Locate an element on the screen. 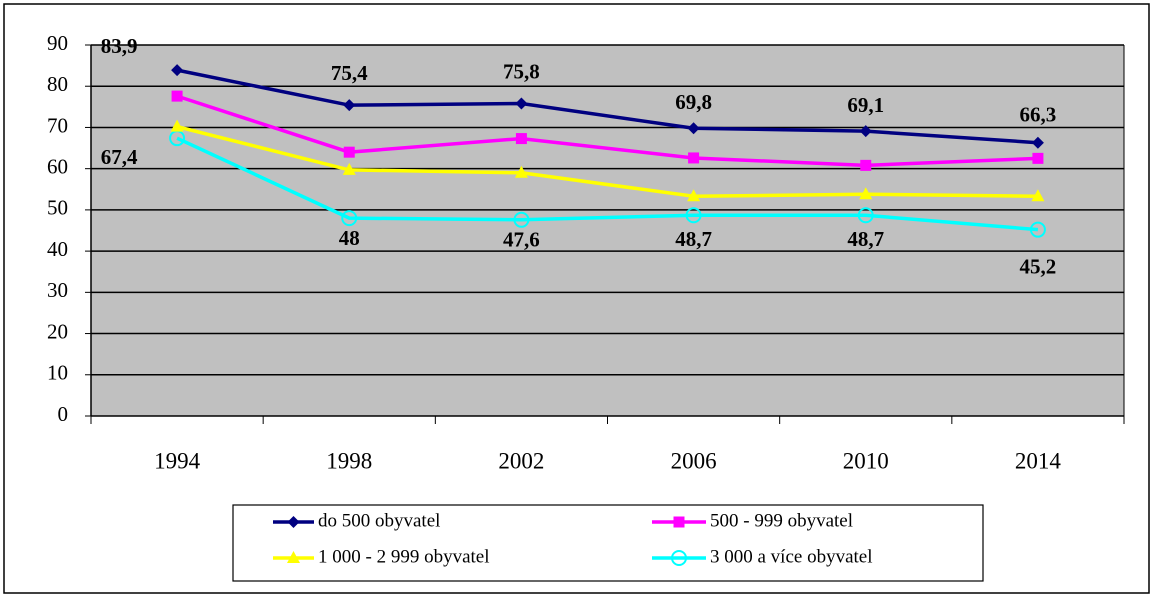 This screenshot has width=1154, height=598. y-tick-label: 90 is located at coordinates (57, 43).